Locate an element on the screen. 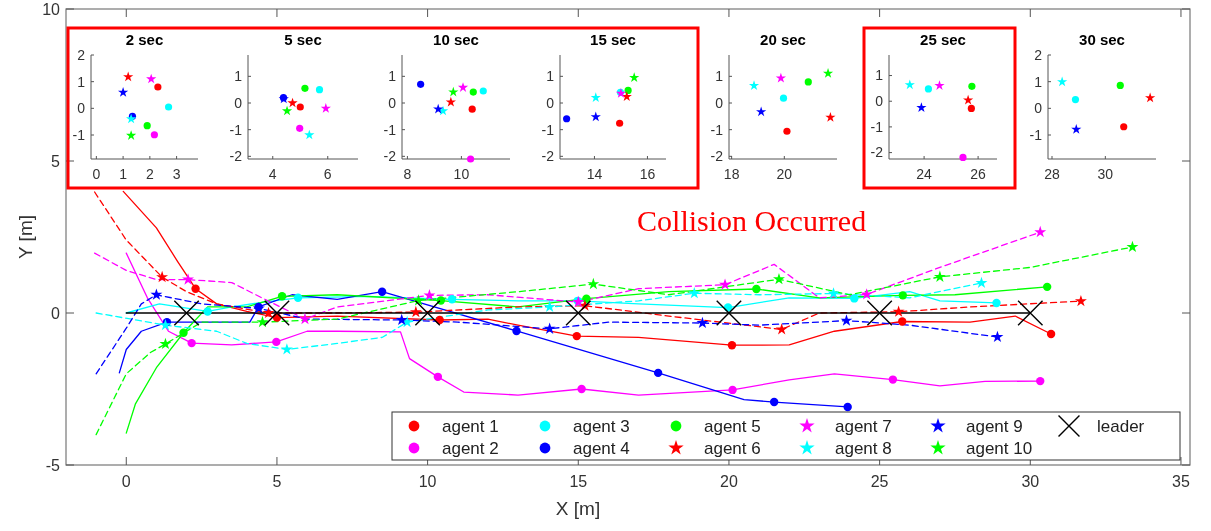  x-tick-label: 6 is located at coordinates (327, 174).